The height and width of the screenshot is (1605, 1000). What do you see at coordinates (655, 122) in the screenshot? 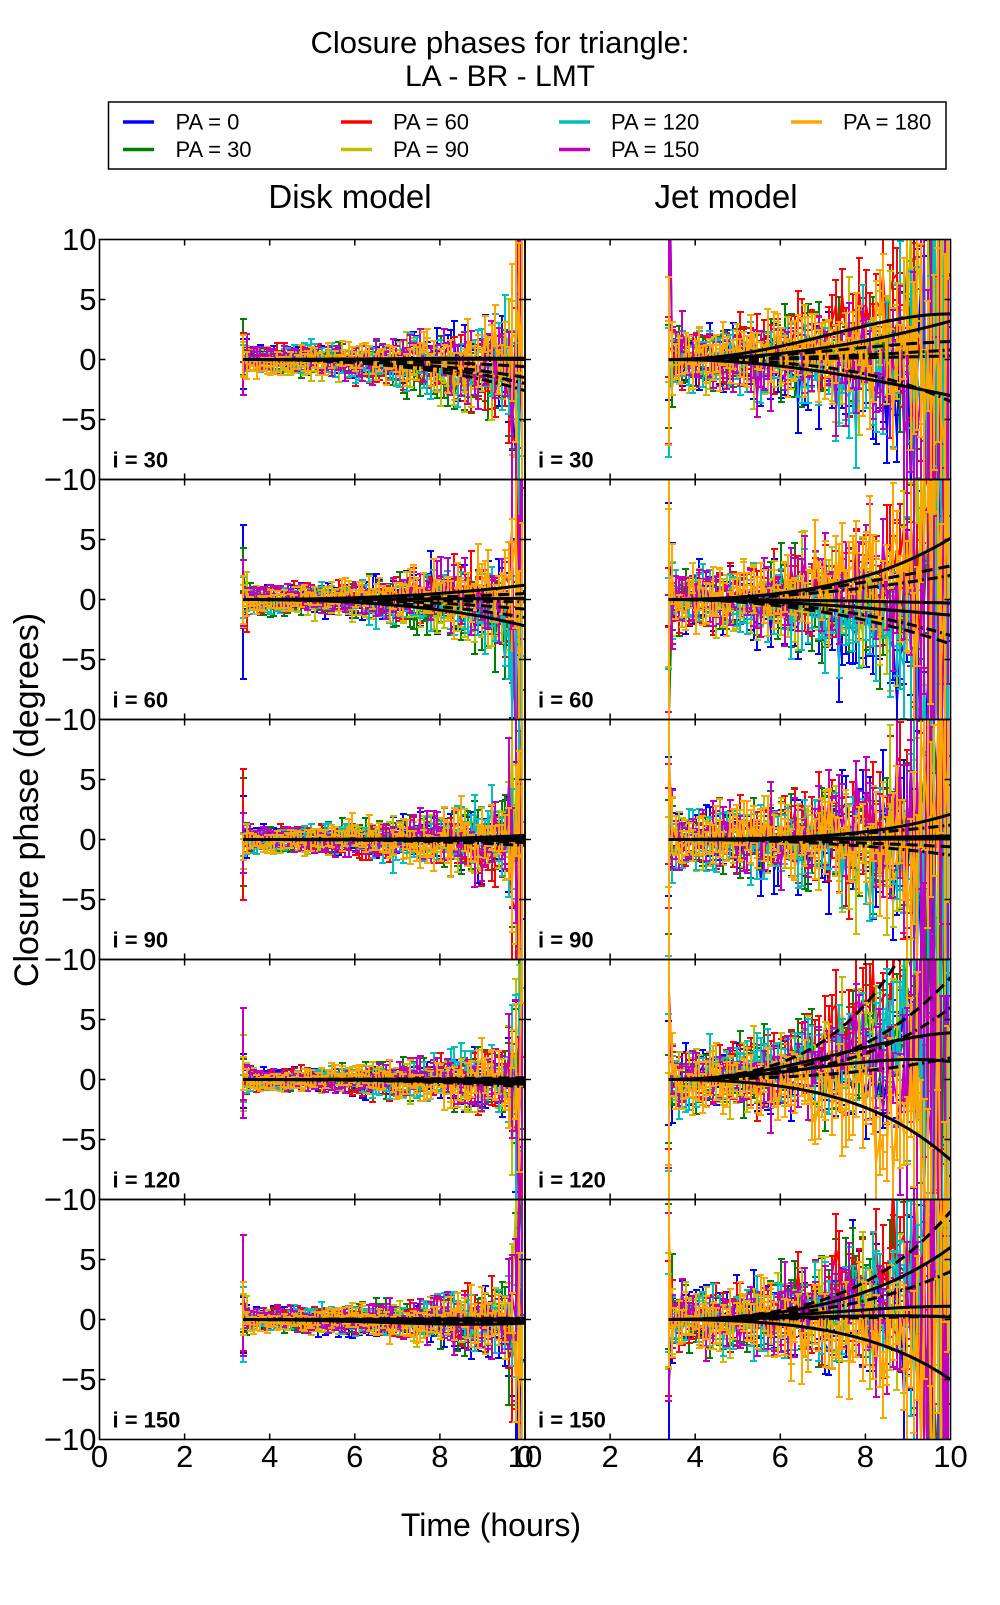
I see `svg-text: PA = 120` at bounding box center [655, 122].